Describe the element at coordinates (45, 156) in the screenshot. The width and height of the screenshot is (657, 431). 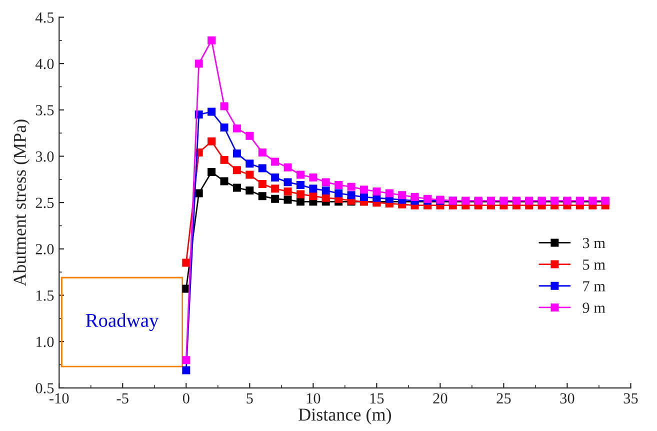
I see `y-tick-label: 3.0` at that location.